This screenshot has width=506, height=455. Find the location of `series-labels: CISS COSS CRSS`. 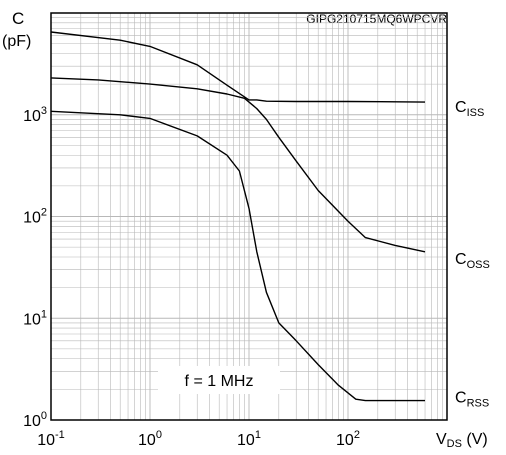

series-labels: CISS COSS CRSS is located at coordinates (472, 254).